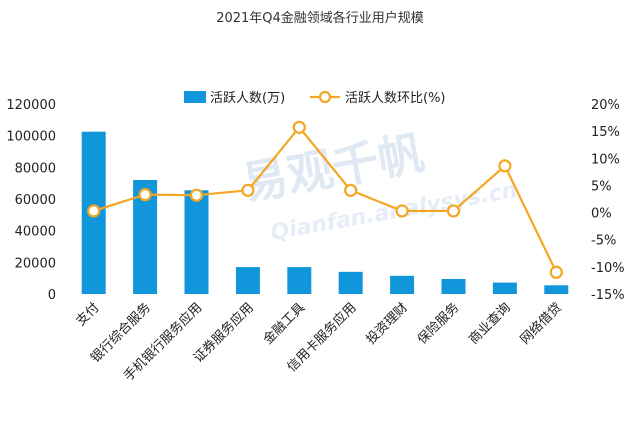  What do you see at coordinates (605, 105) in the screenshot?
I see `y2-tick-label: 20%` at bounding box center [605, 105].